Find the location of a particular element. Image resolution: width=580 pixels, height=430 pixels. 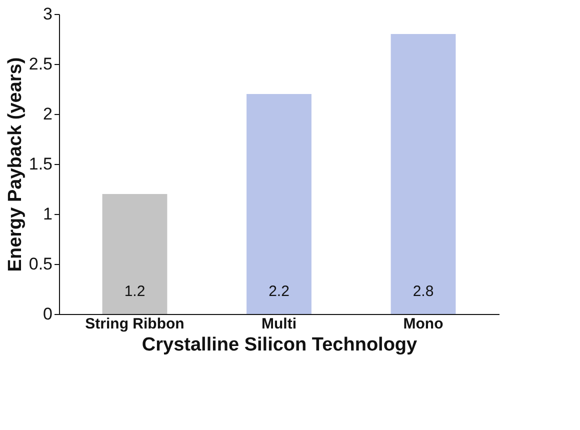

x-axis-title: Crystalline Silicon Technology is located at coordinates (280, 345).